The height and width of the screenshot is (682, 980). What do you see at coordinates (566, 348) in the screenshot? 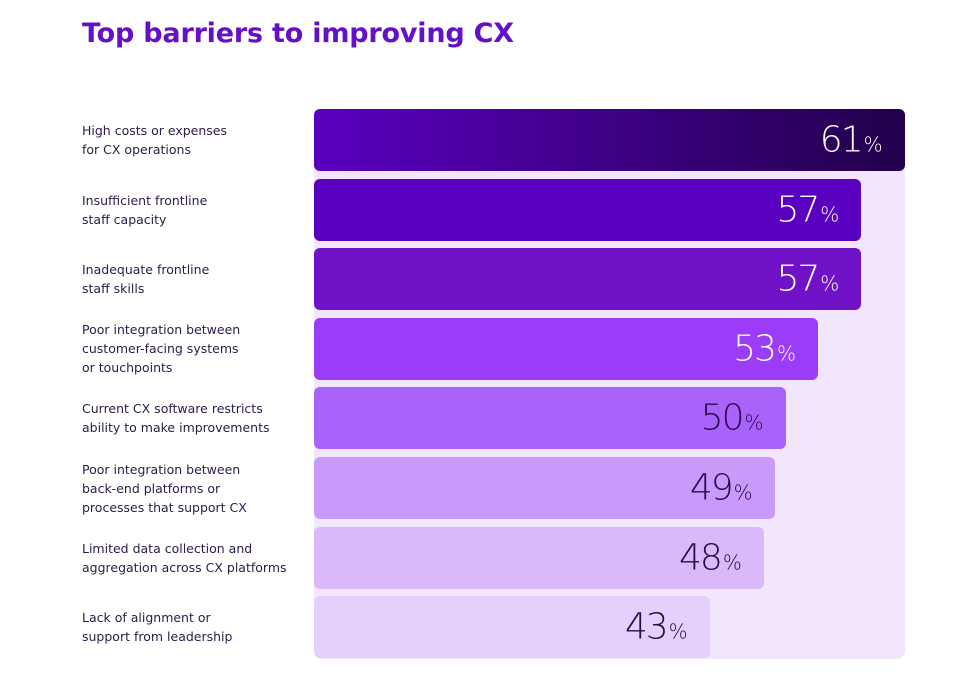
I see `bar: 53%` at bounding box center [566, 348].